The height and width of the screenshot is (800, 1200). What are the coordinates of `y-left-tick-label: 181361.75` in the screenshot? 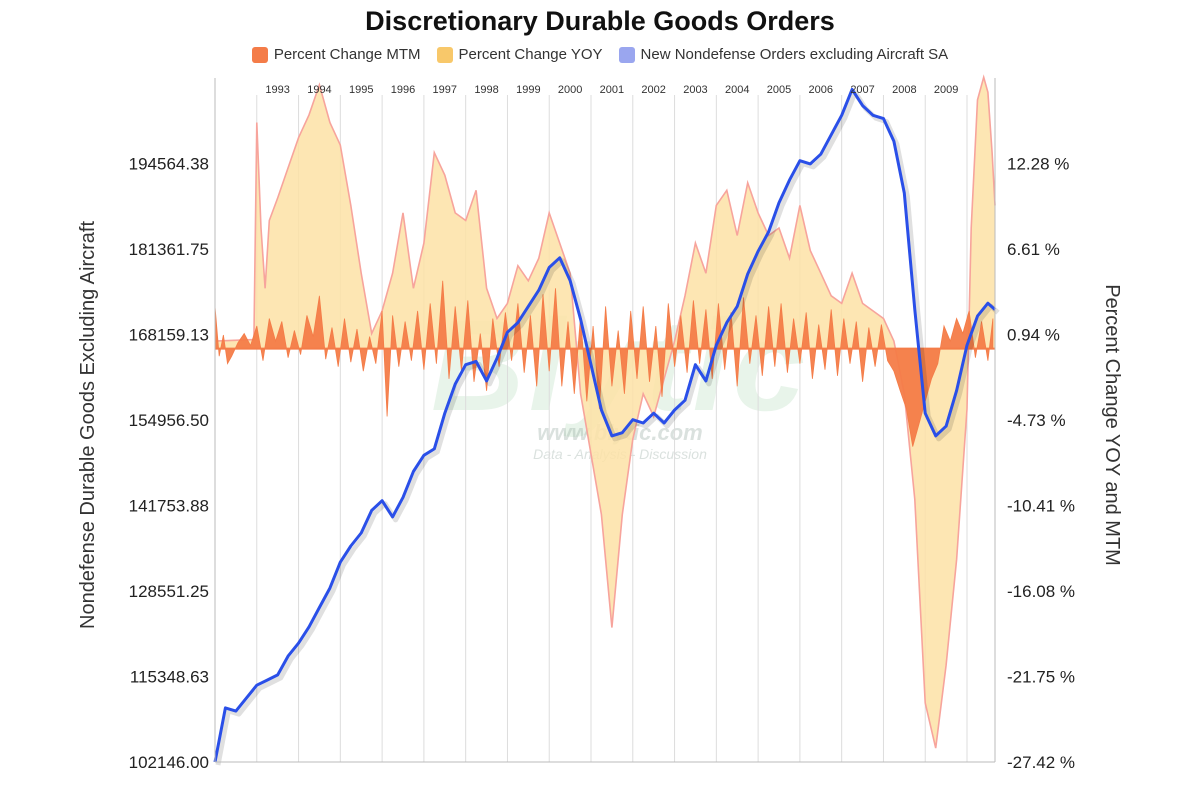 It's located at (169, 249).